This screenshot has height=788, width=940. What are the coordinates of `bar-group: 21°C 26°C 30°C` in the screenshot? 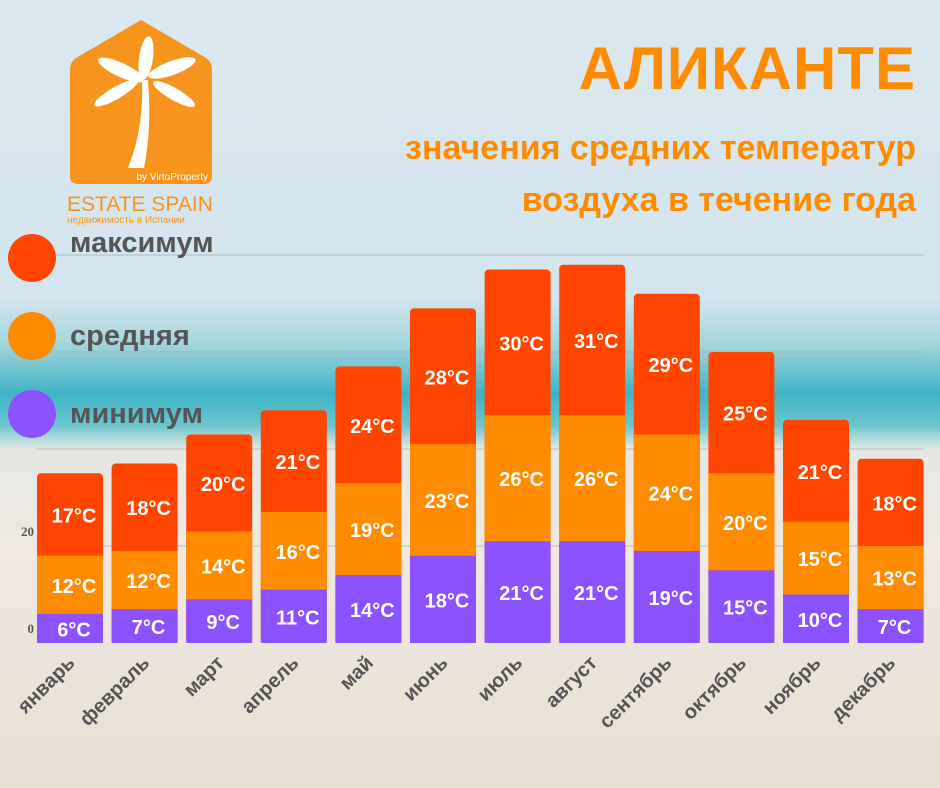 It's located at (517, 456).